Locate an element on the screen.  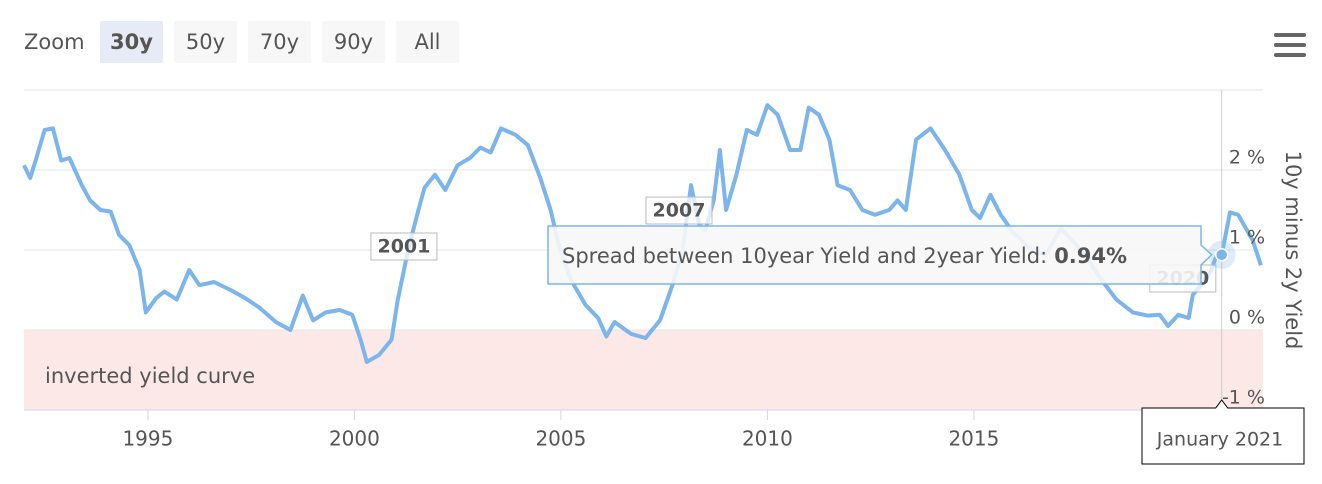
zoom-button-label: 30y is located at coordinates (131, 42).